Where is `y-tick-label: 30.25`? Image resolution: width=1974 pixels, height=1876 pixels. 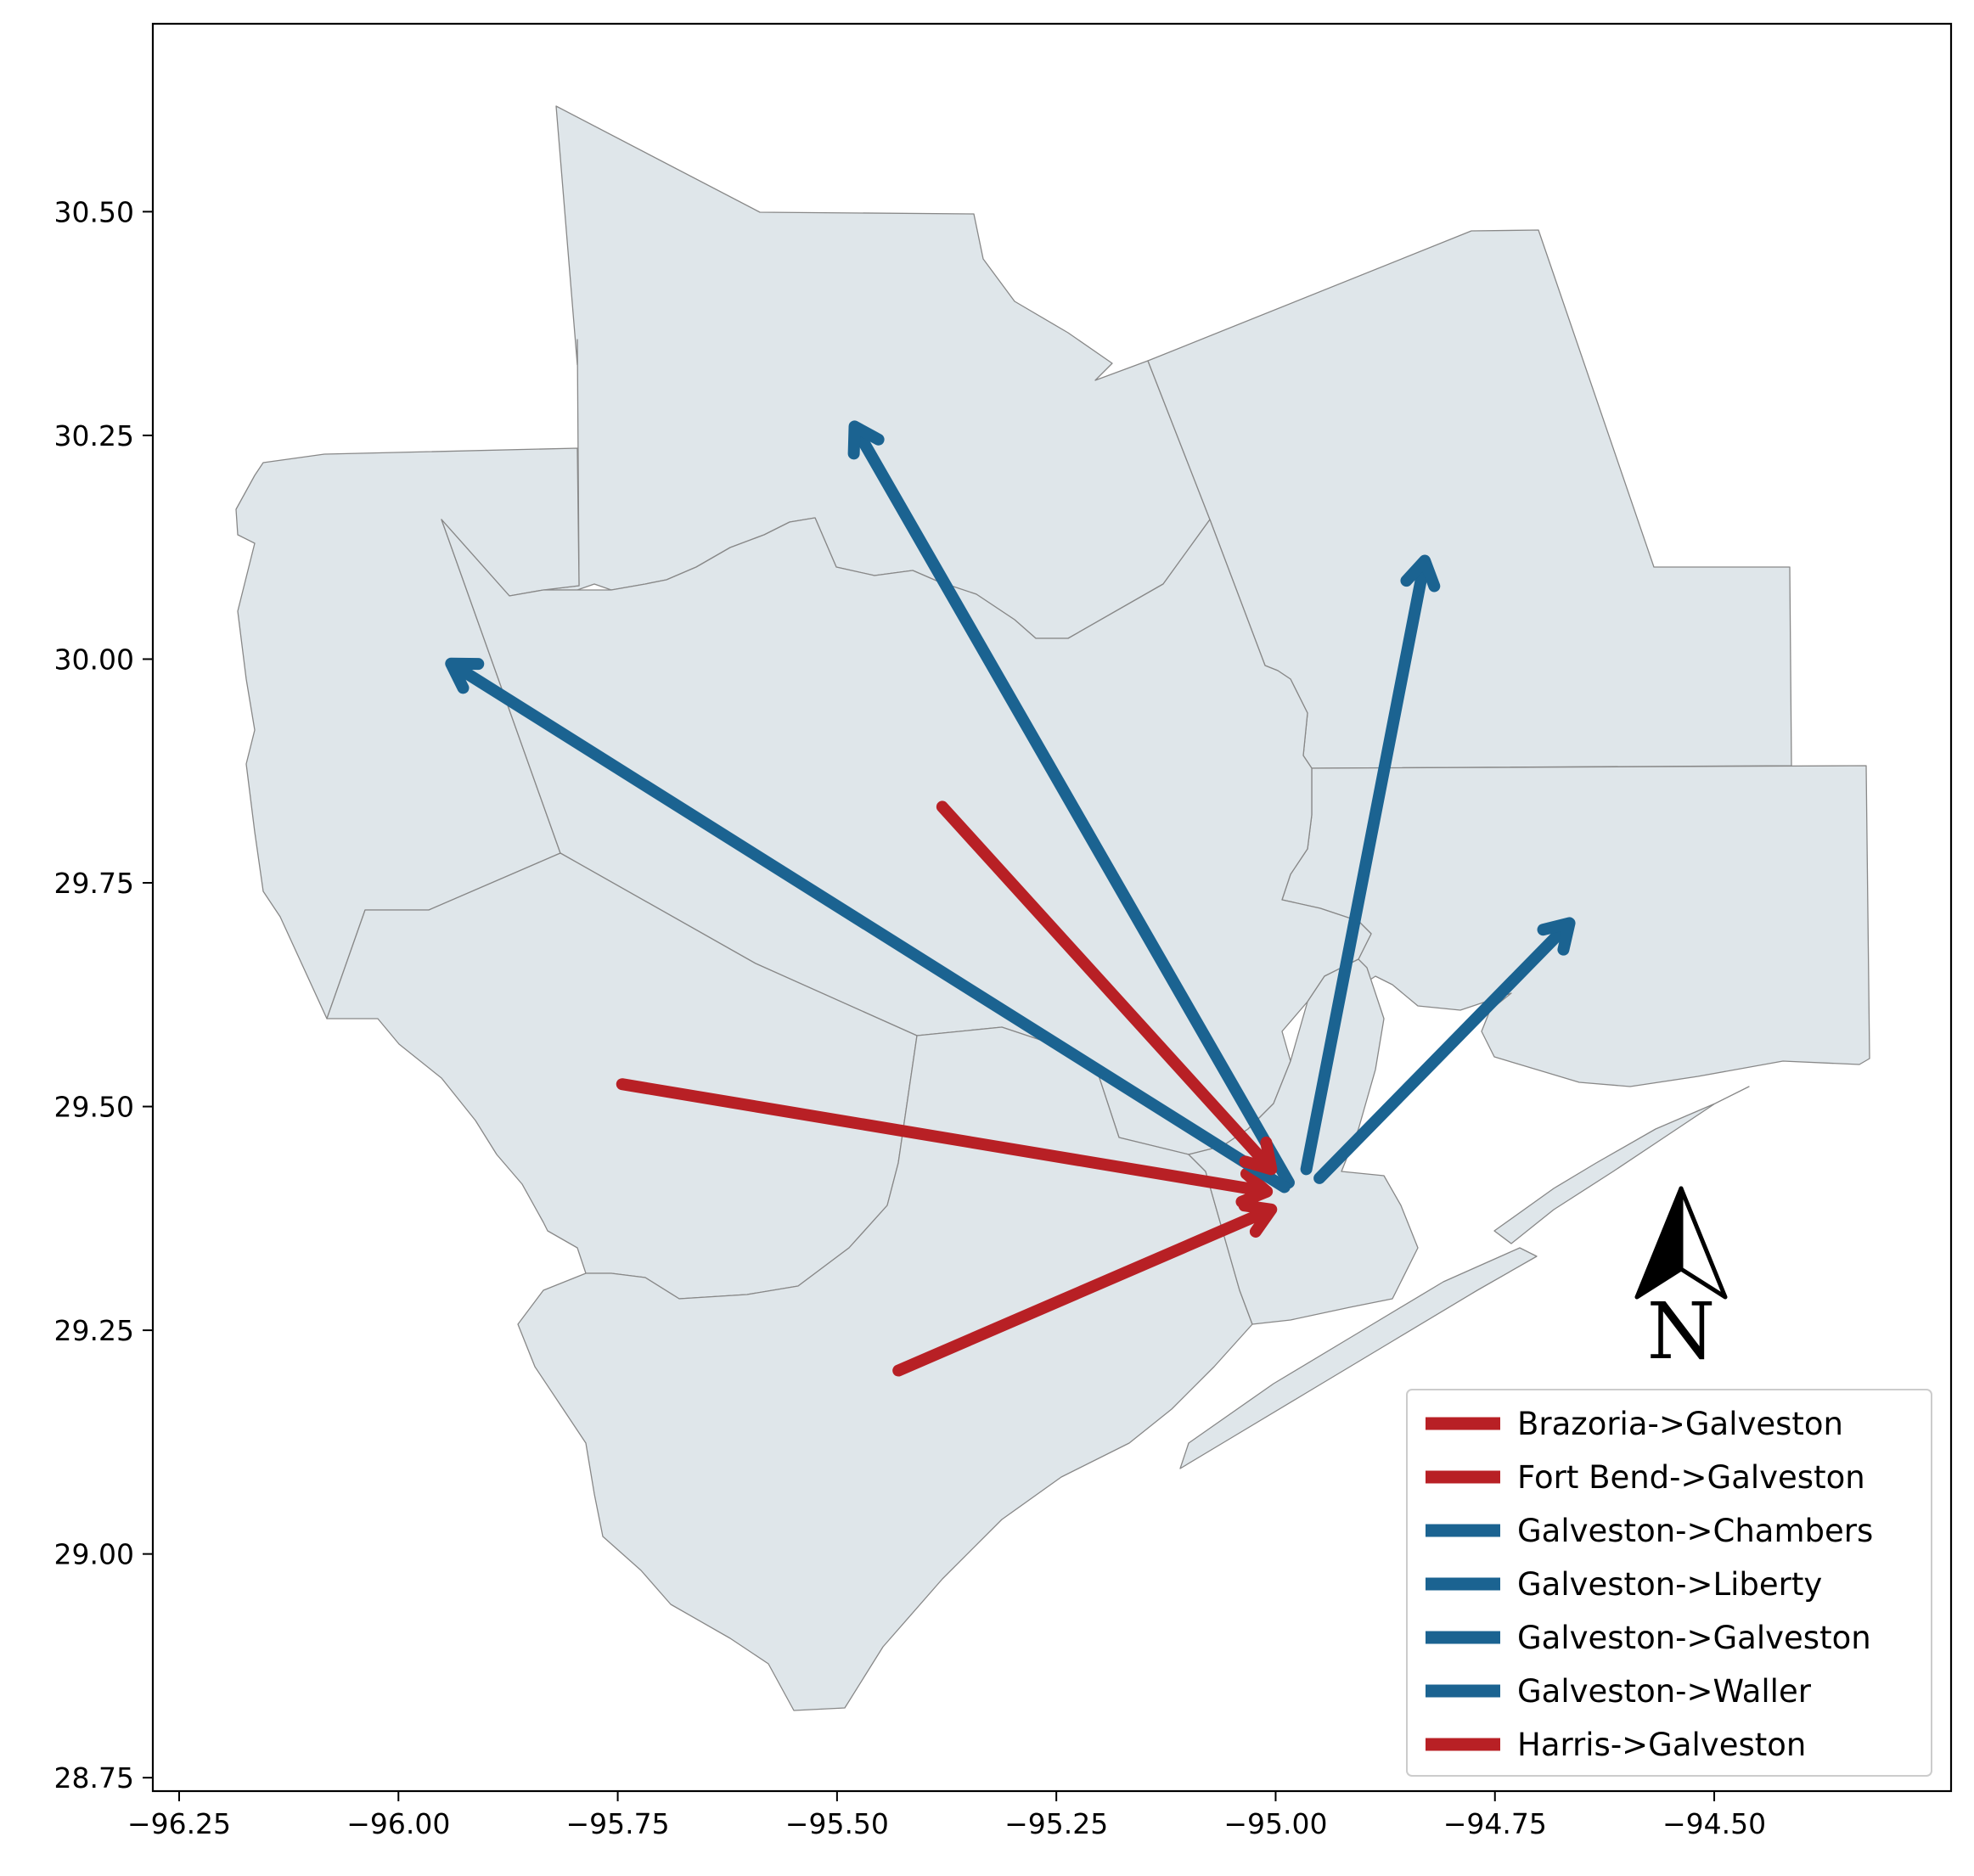 y-tick-label: 30.25 is located at coordinates (94, 436).